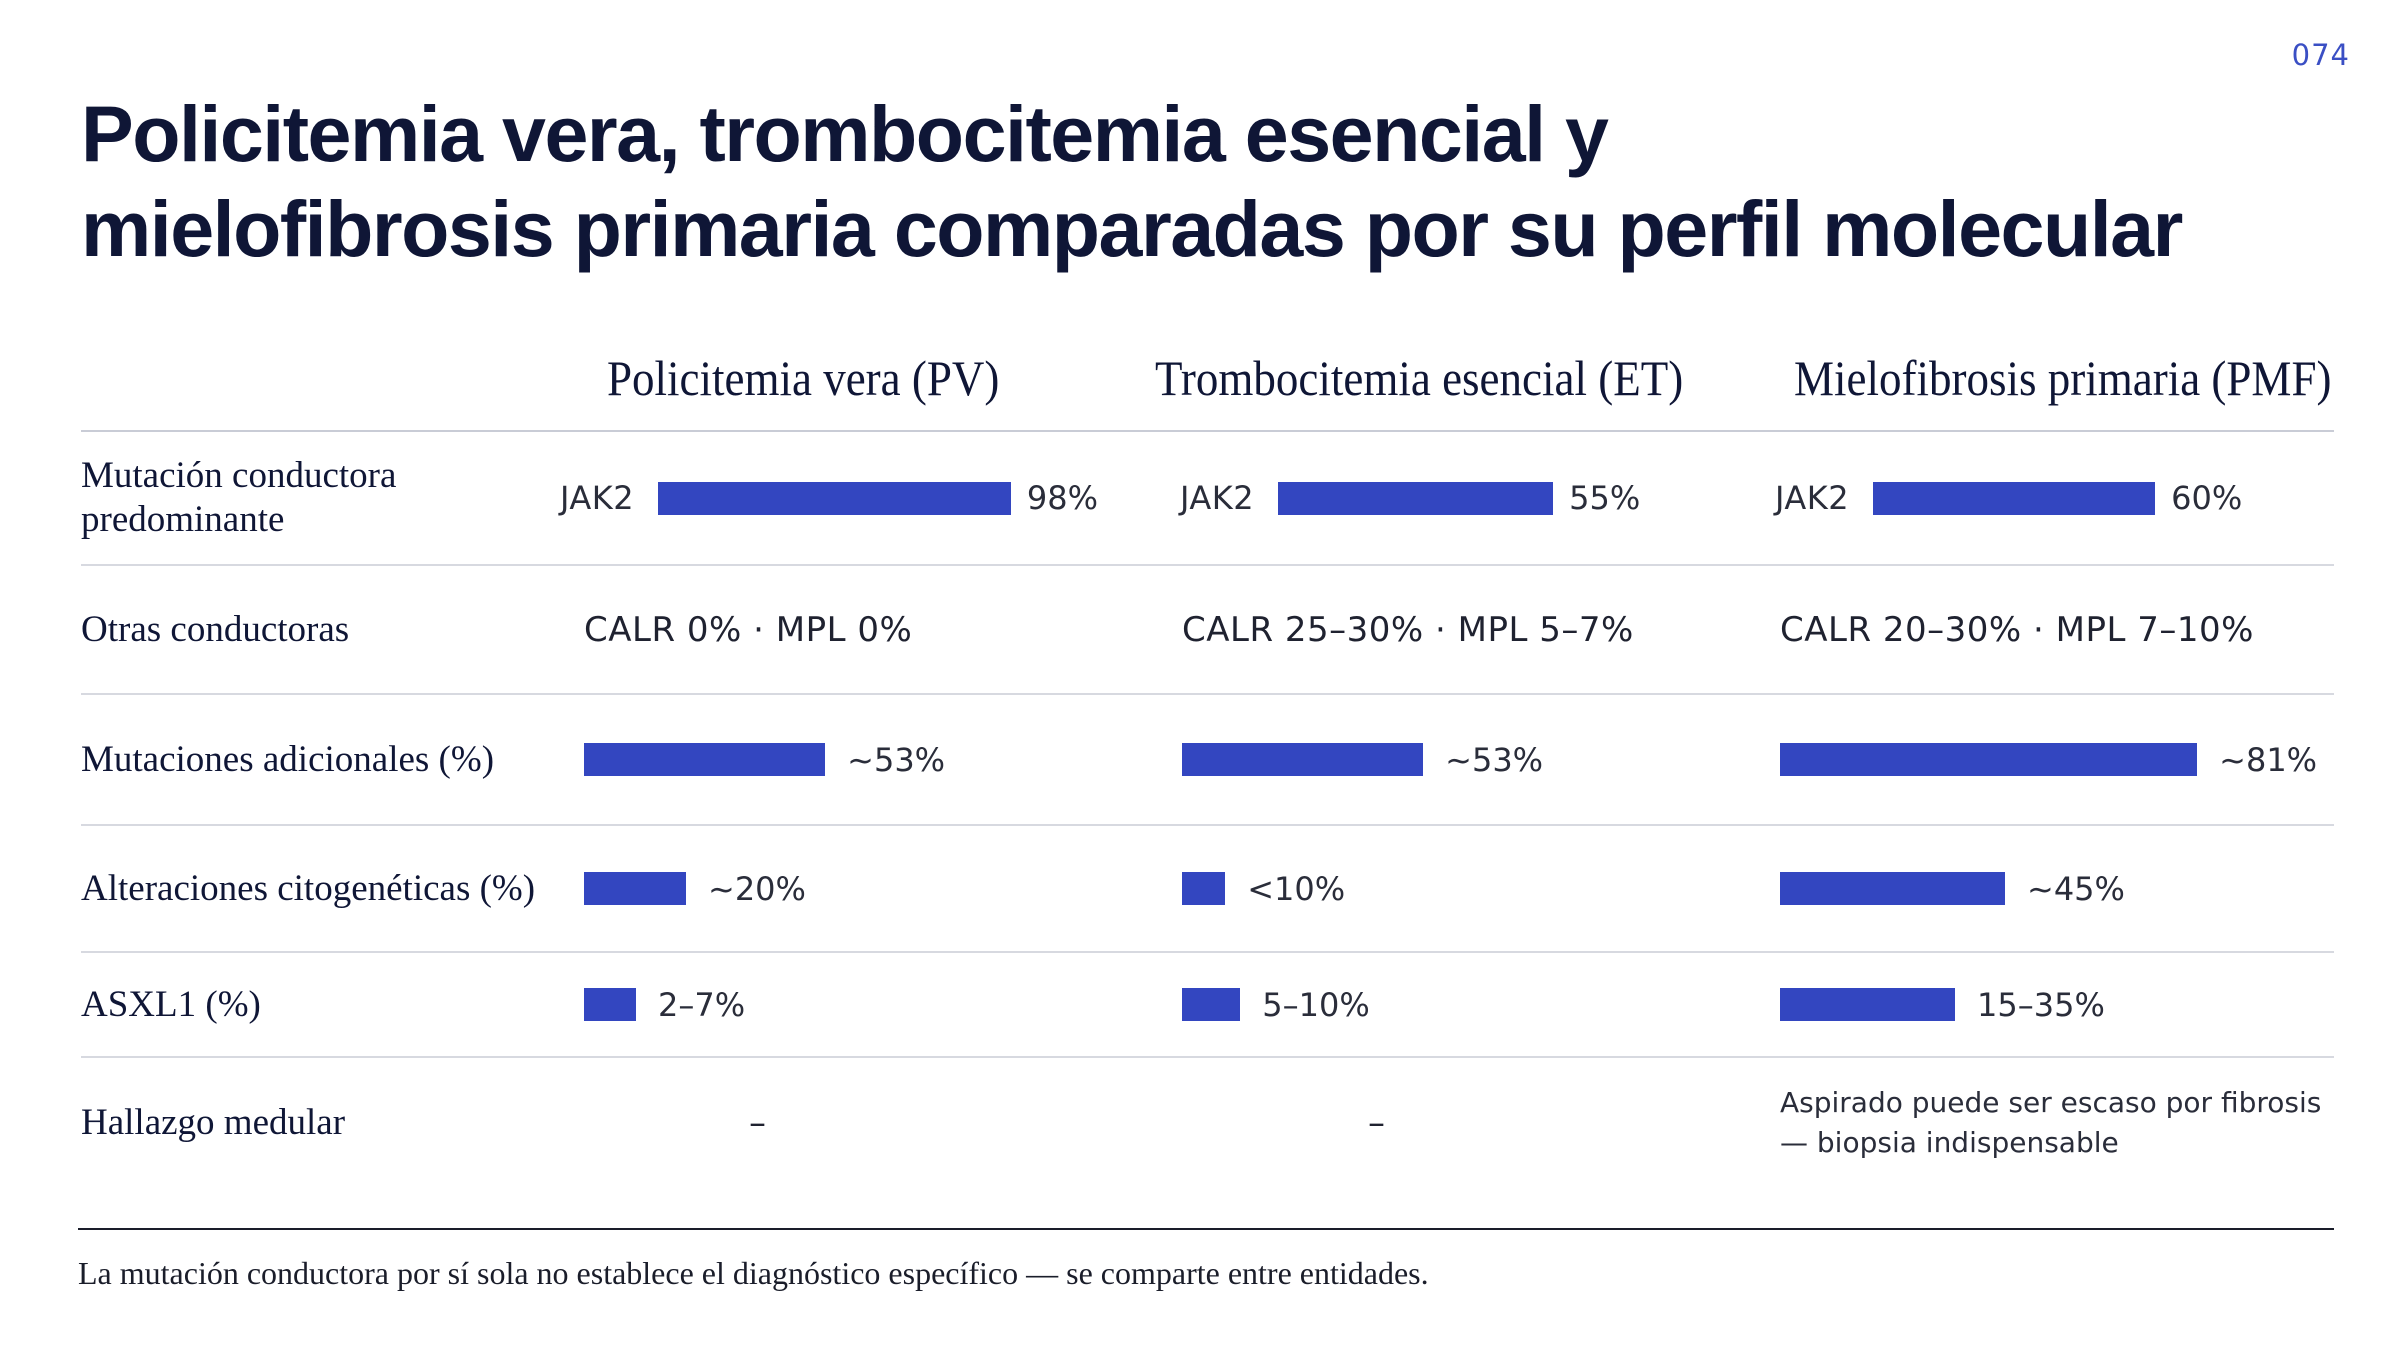  Describe the element at coordinates (757, 888) in the screenshot. I see `cytogenetic-value-pv: ~20%` at that location.